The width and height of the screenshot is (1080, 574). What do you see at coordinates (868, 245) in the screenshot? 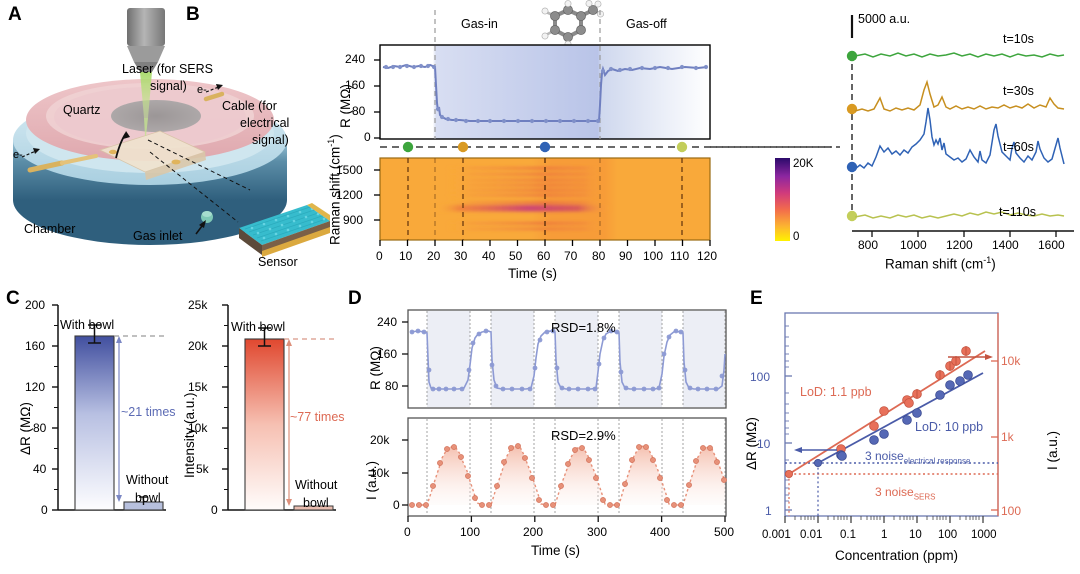
I see `spectra-xtick-800: 800` at bounding box center [868, 245].